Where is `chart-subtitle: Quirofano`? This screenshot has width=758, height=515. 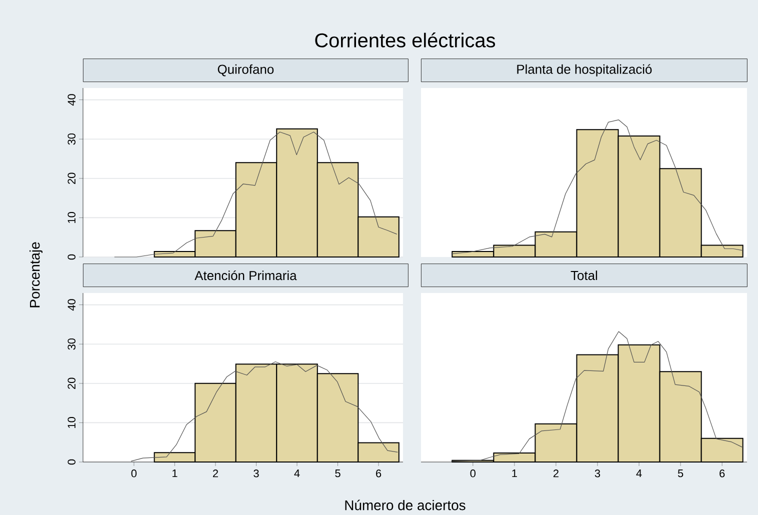 chart-subtitle: Quirofano is located at coordinates (246, 70).